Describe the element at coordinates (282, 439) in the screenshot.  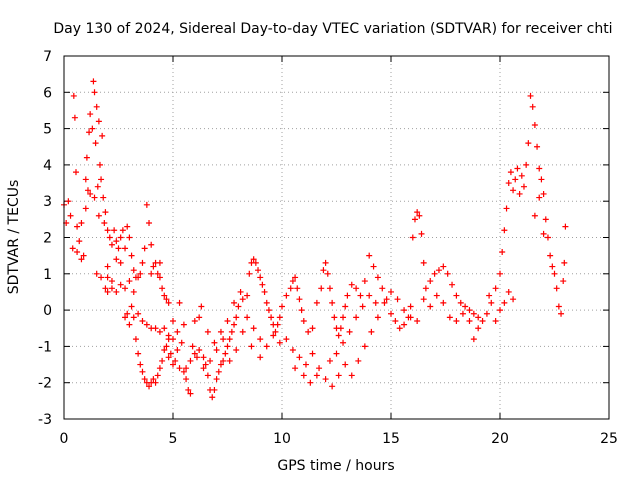
I see `x-tick-label: 10` at that location.